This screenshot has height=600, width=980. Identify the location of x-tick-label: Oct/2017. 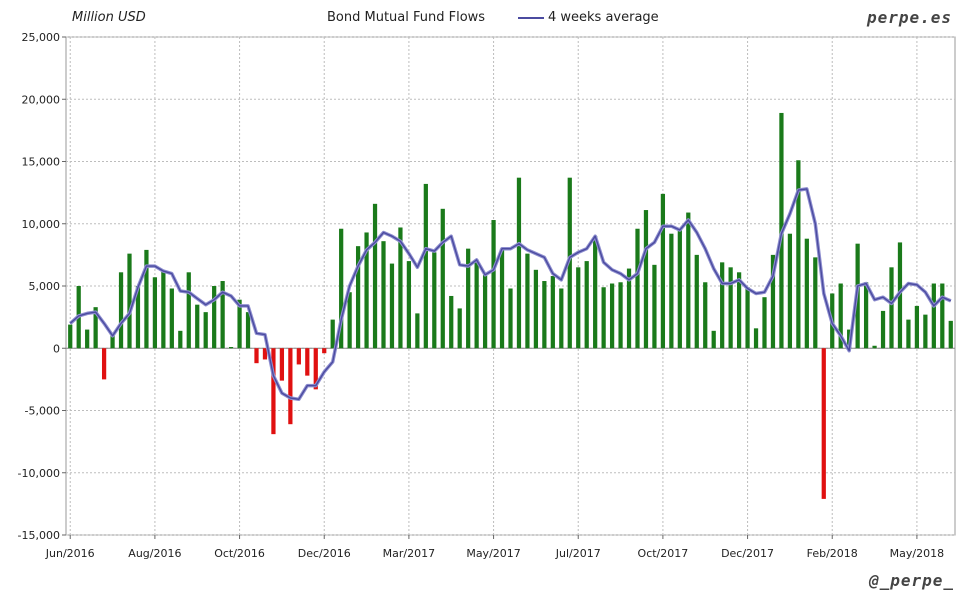
(663, 553).